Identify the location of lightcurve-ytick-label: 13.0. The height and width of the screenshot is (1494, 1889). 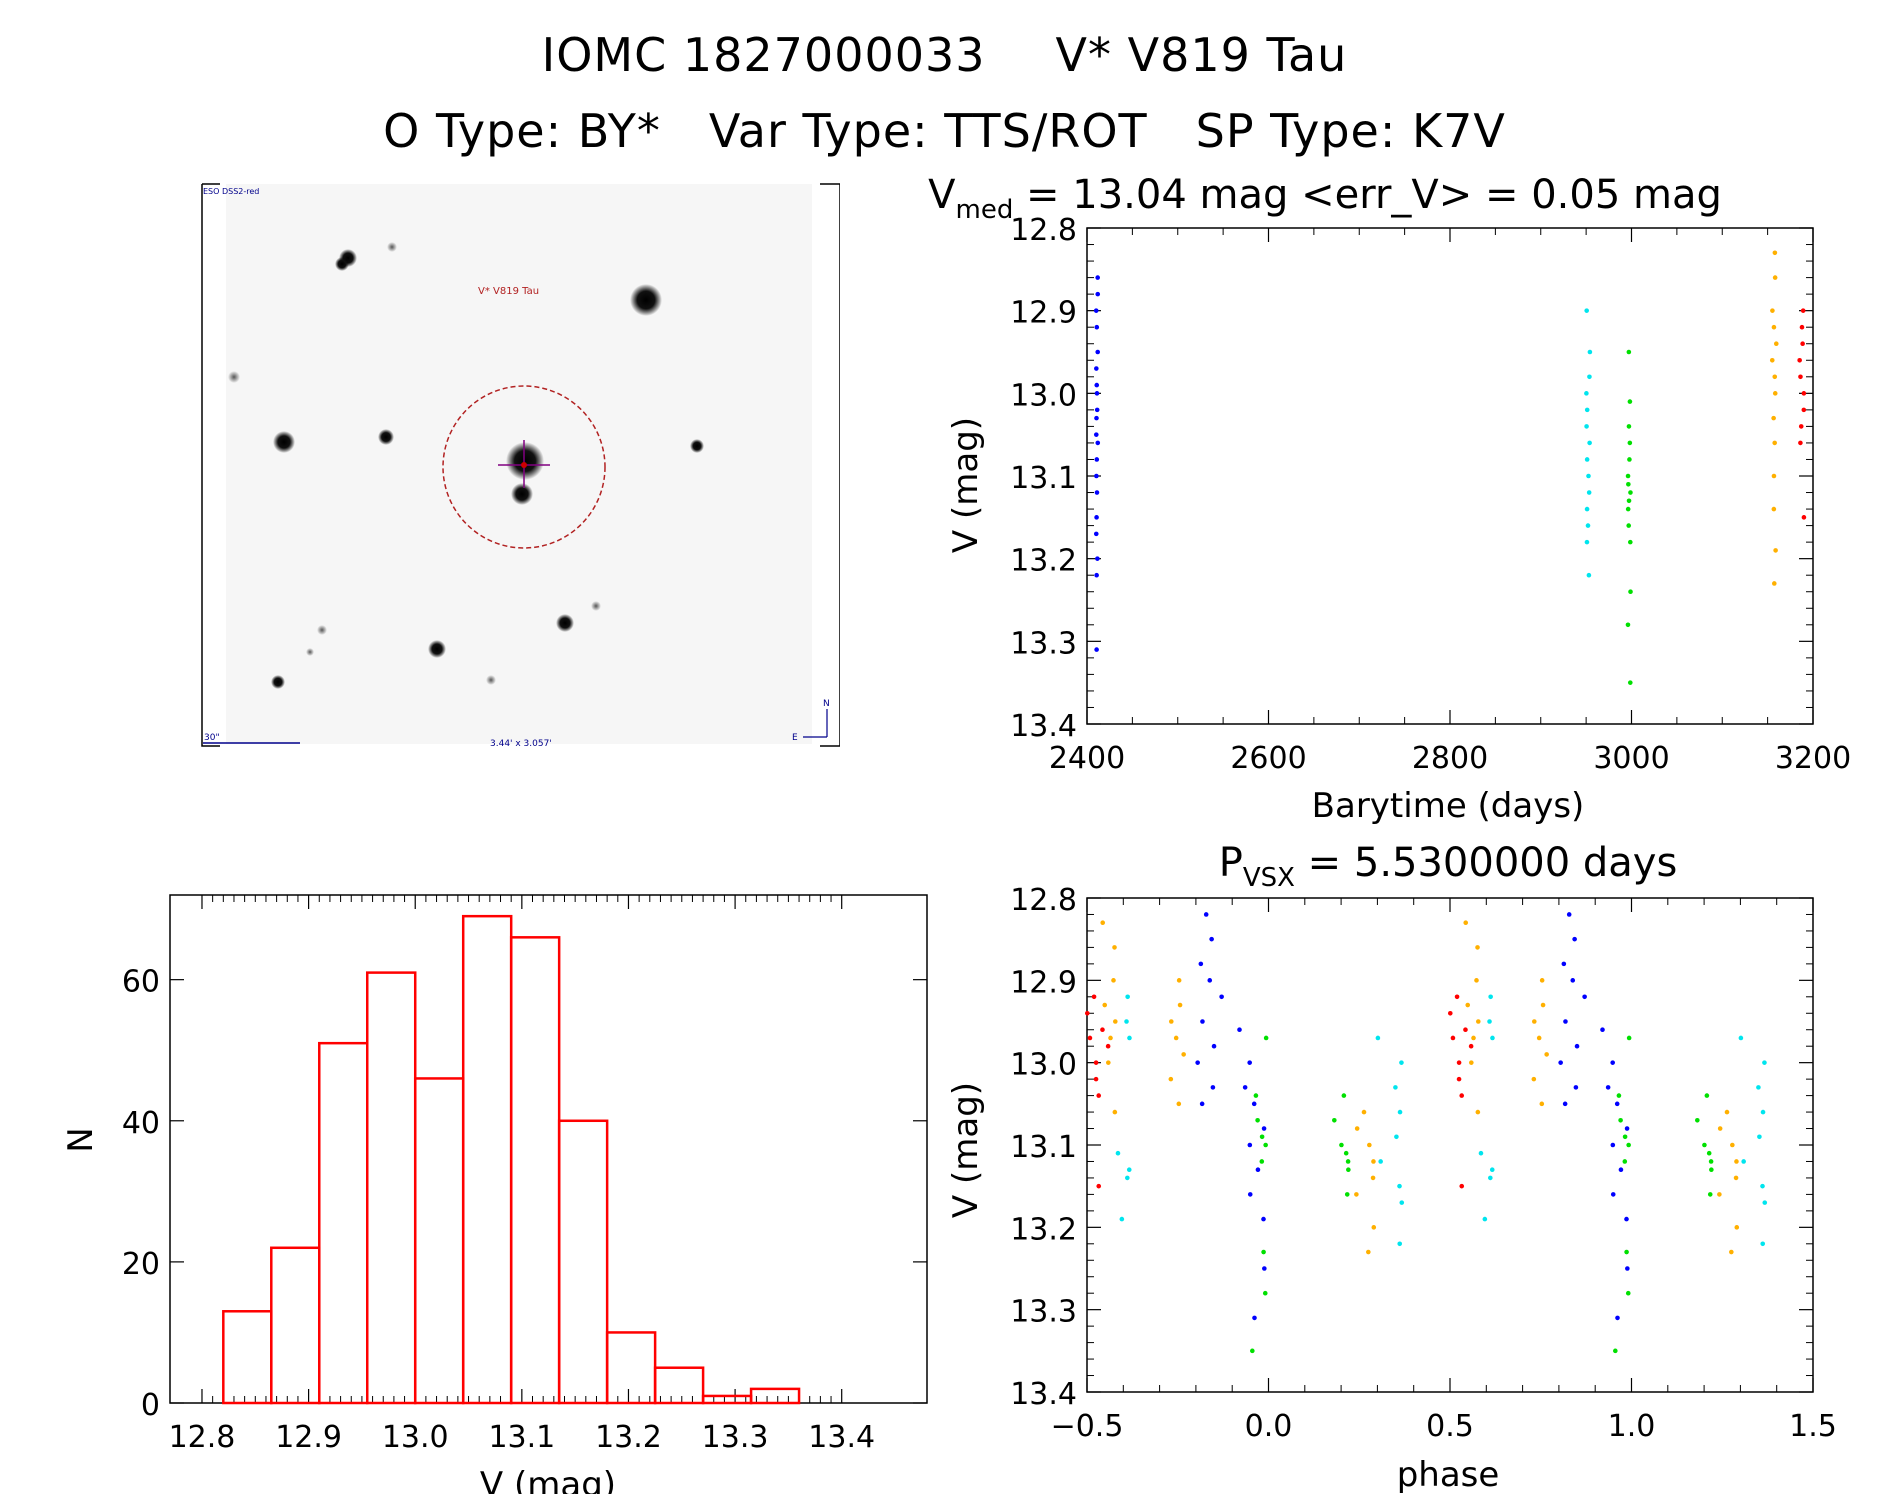
(1043, 395).